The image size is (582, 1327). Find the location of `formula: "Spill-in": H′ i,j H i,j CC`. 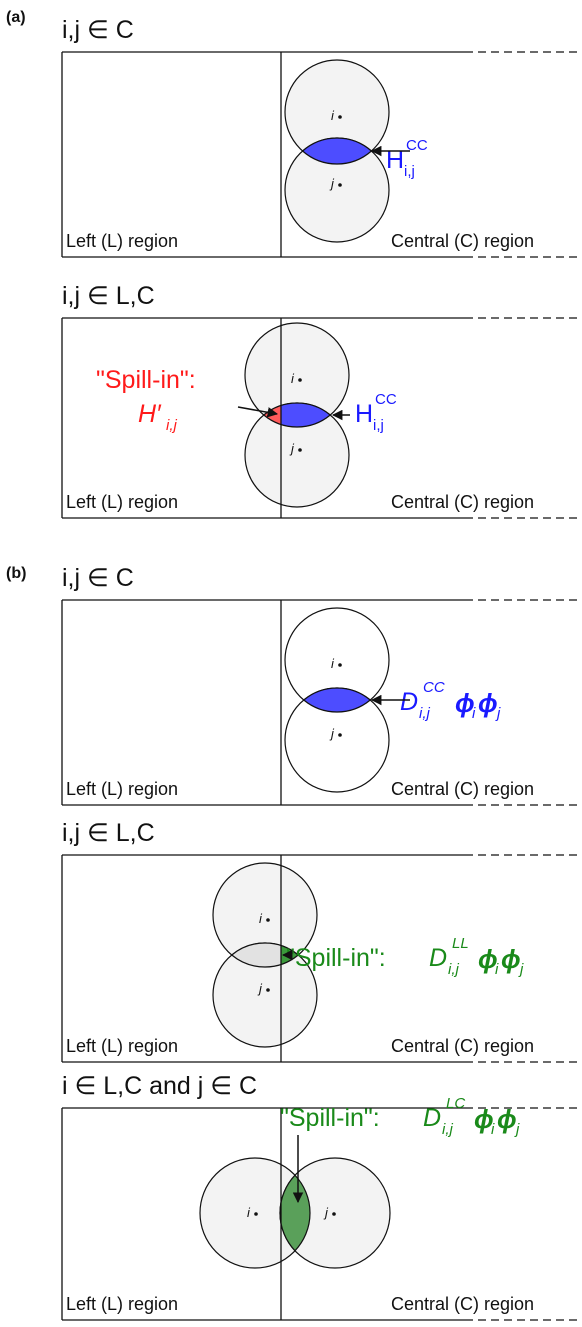

formula: "Spill-in": H′ i,j H i,j CC is located at coordinates (246, 400).